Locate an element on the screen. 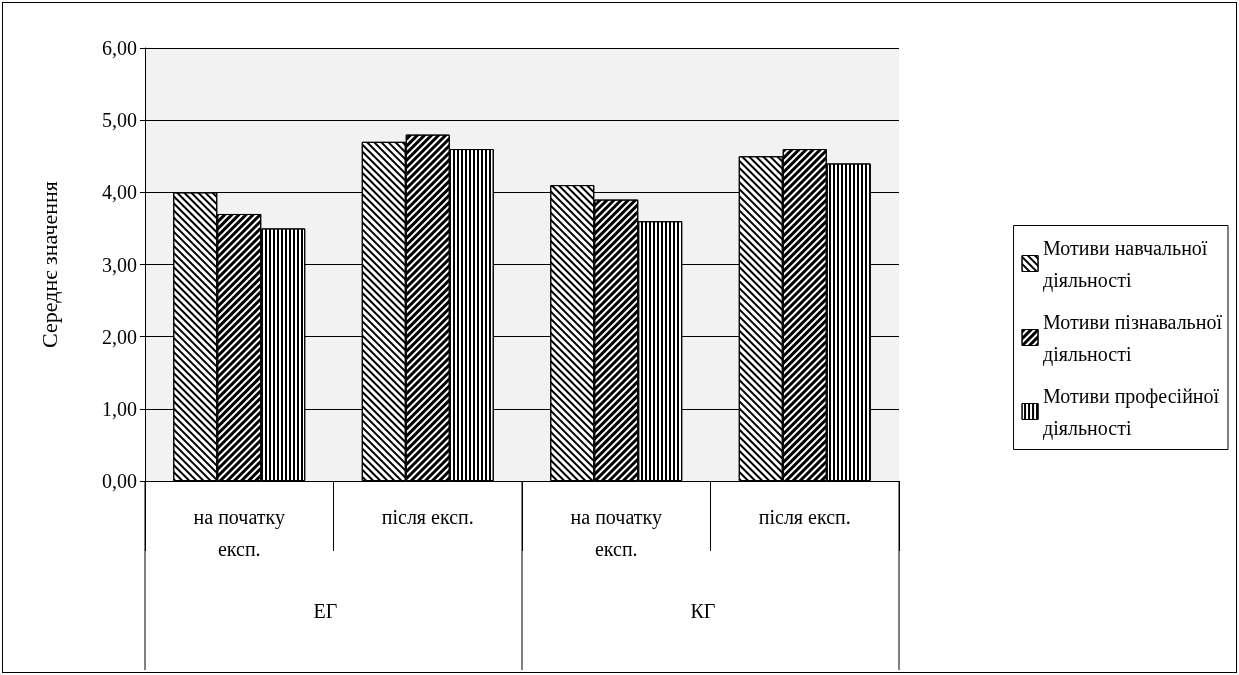 This screenshot has width=1239, height=675. legend-label: Мотиви професійної діяльності is located at coordinates (1131, 412).